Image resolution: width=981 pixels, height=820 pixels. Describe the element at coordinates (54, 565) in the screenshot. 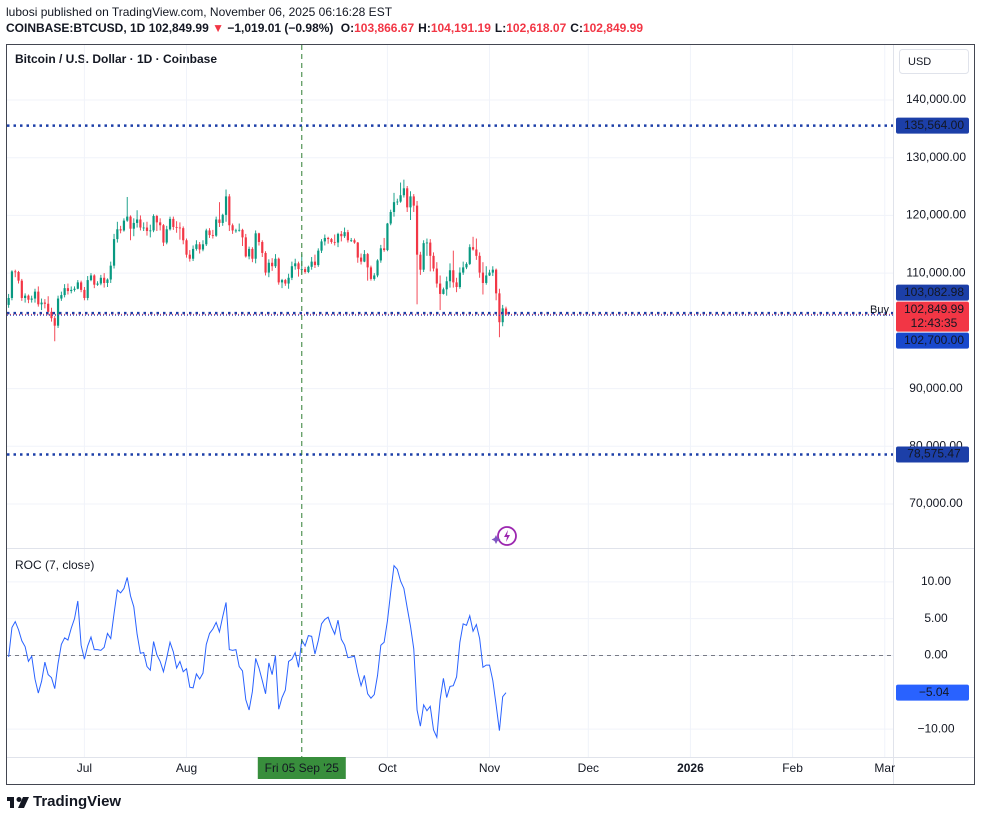

I see `indicator-title: ROC (7, close)` at that location.